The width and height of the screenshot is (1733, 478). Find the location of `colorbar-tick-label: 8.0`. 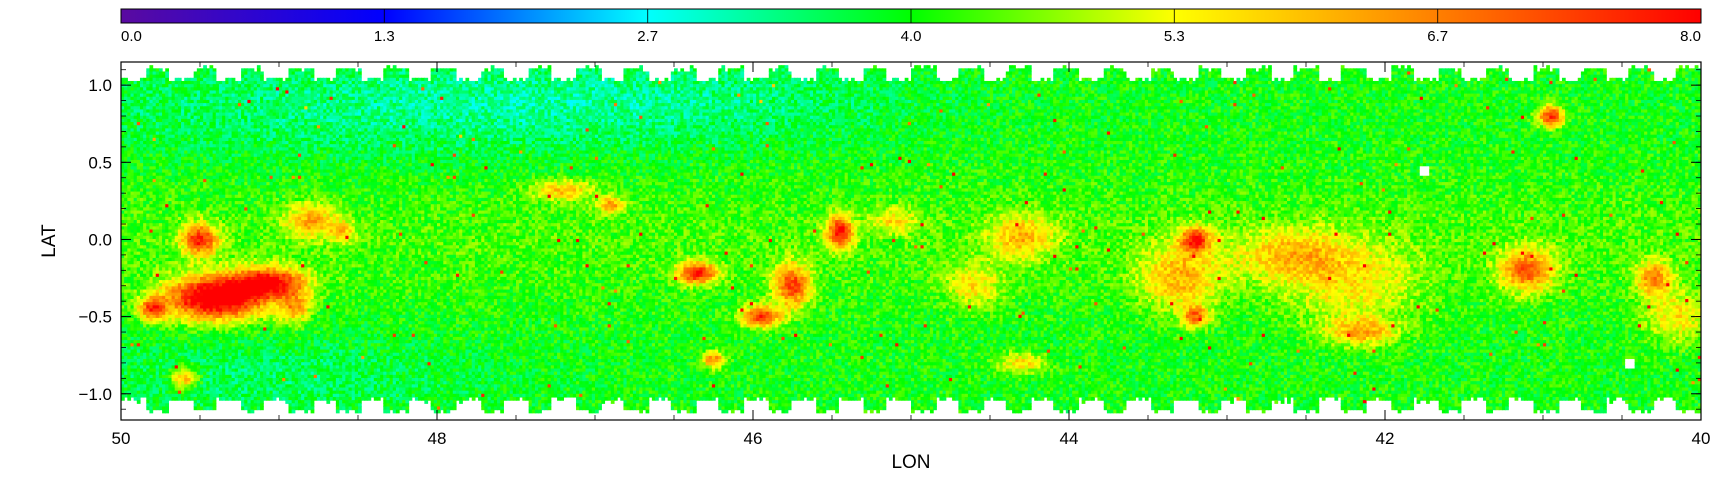

colorbar-tick-label: 8.0 is located at coordinates (1690, 36).